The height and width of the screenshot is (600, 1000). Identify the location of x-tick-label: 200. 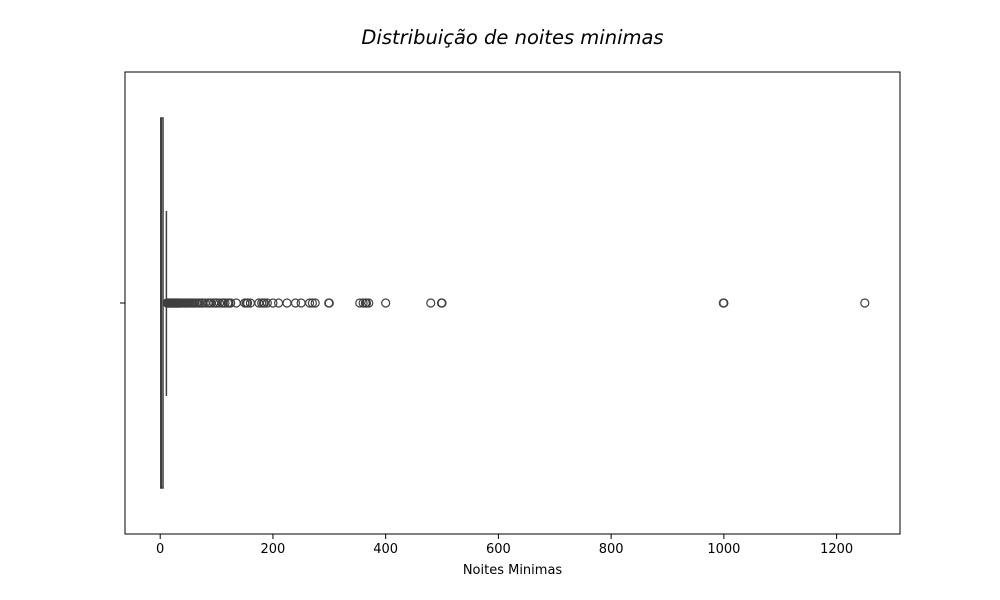
(273, 549).